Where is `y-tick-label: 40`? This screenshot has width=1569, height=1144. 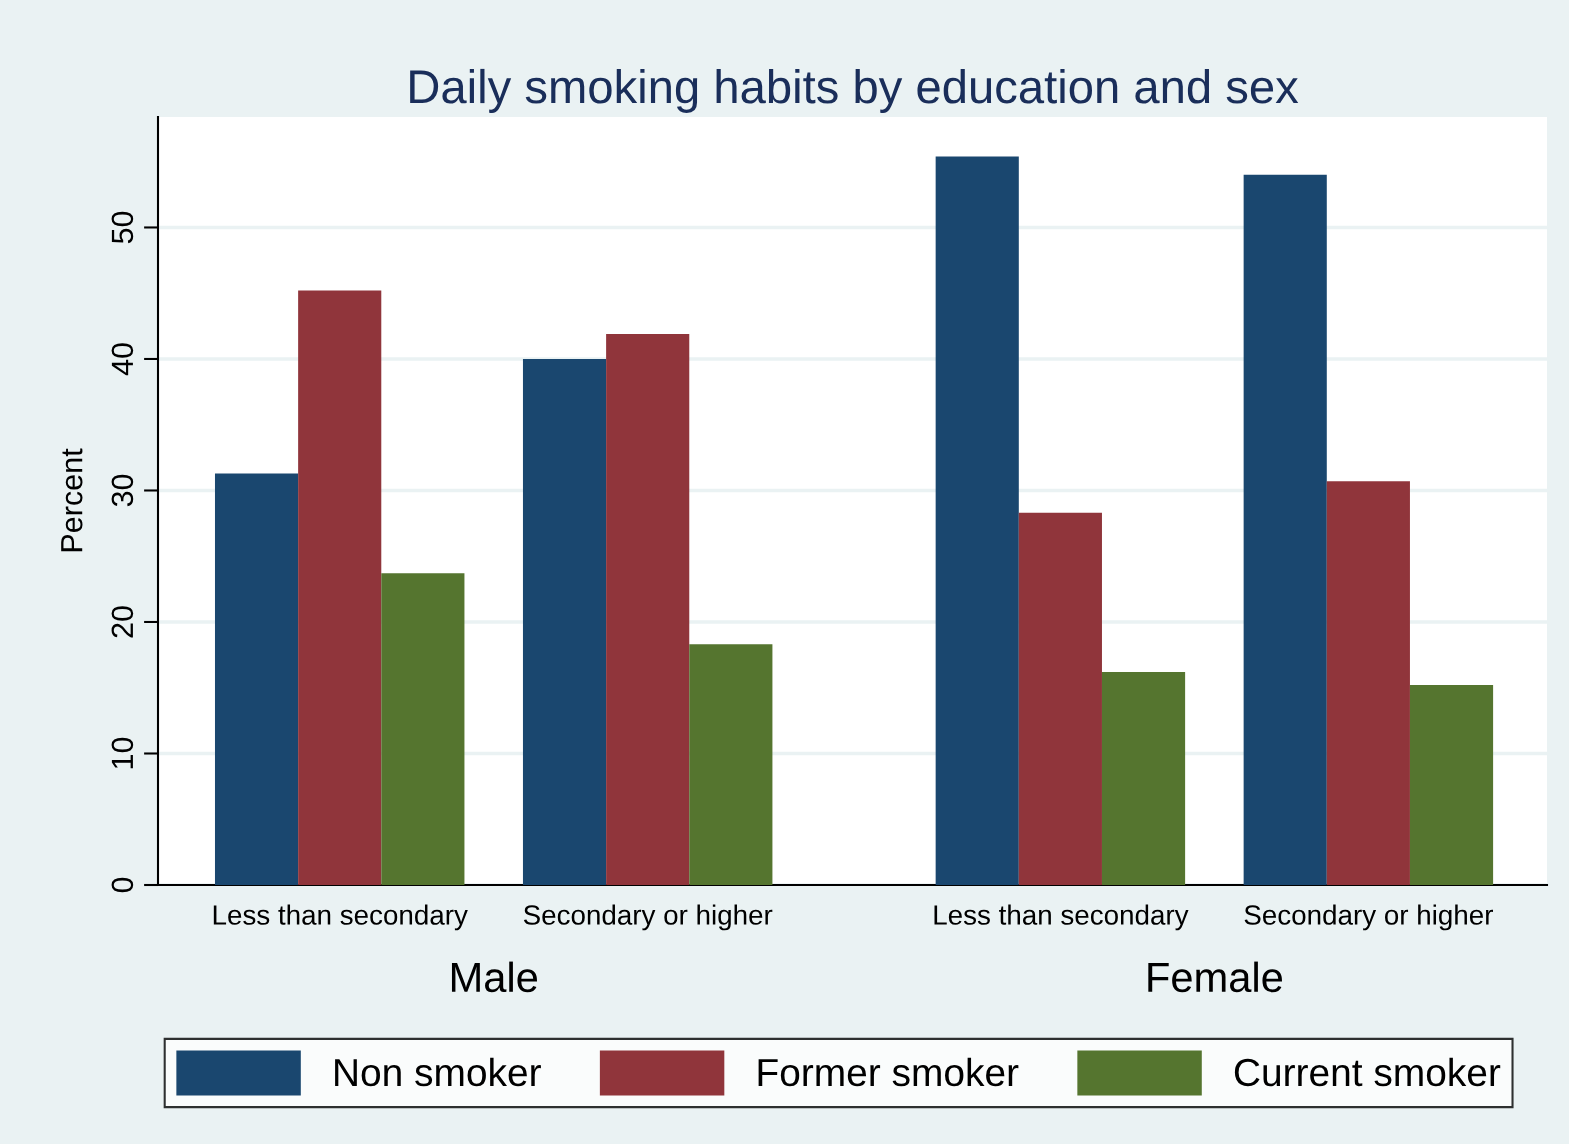 y-tick-label: 40 is located at coordinates (122, 359).